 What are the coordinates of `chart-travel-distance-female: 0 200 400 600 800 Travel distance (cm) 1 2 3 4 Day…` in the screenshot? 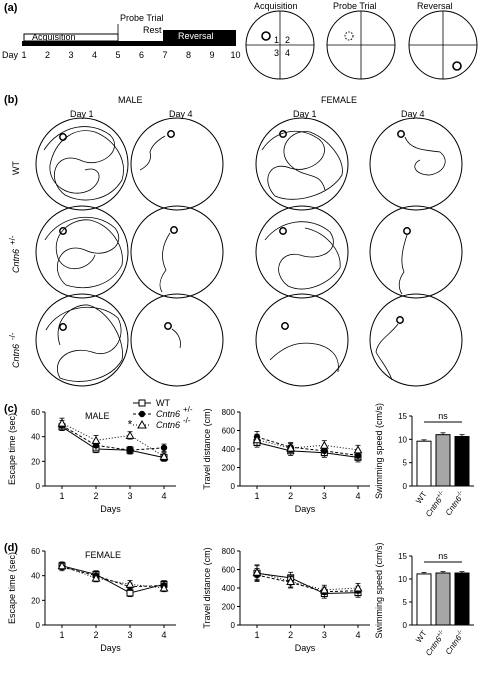 It's located at (286, 600).